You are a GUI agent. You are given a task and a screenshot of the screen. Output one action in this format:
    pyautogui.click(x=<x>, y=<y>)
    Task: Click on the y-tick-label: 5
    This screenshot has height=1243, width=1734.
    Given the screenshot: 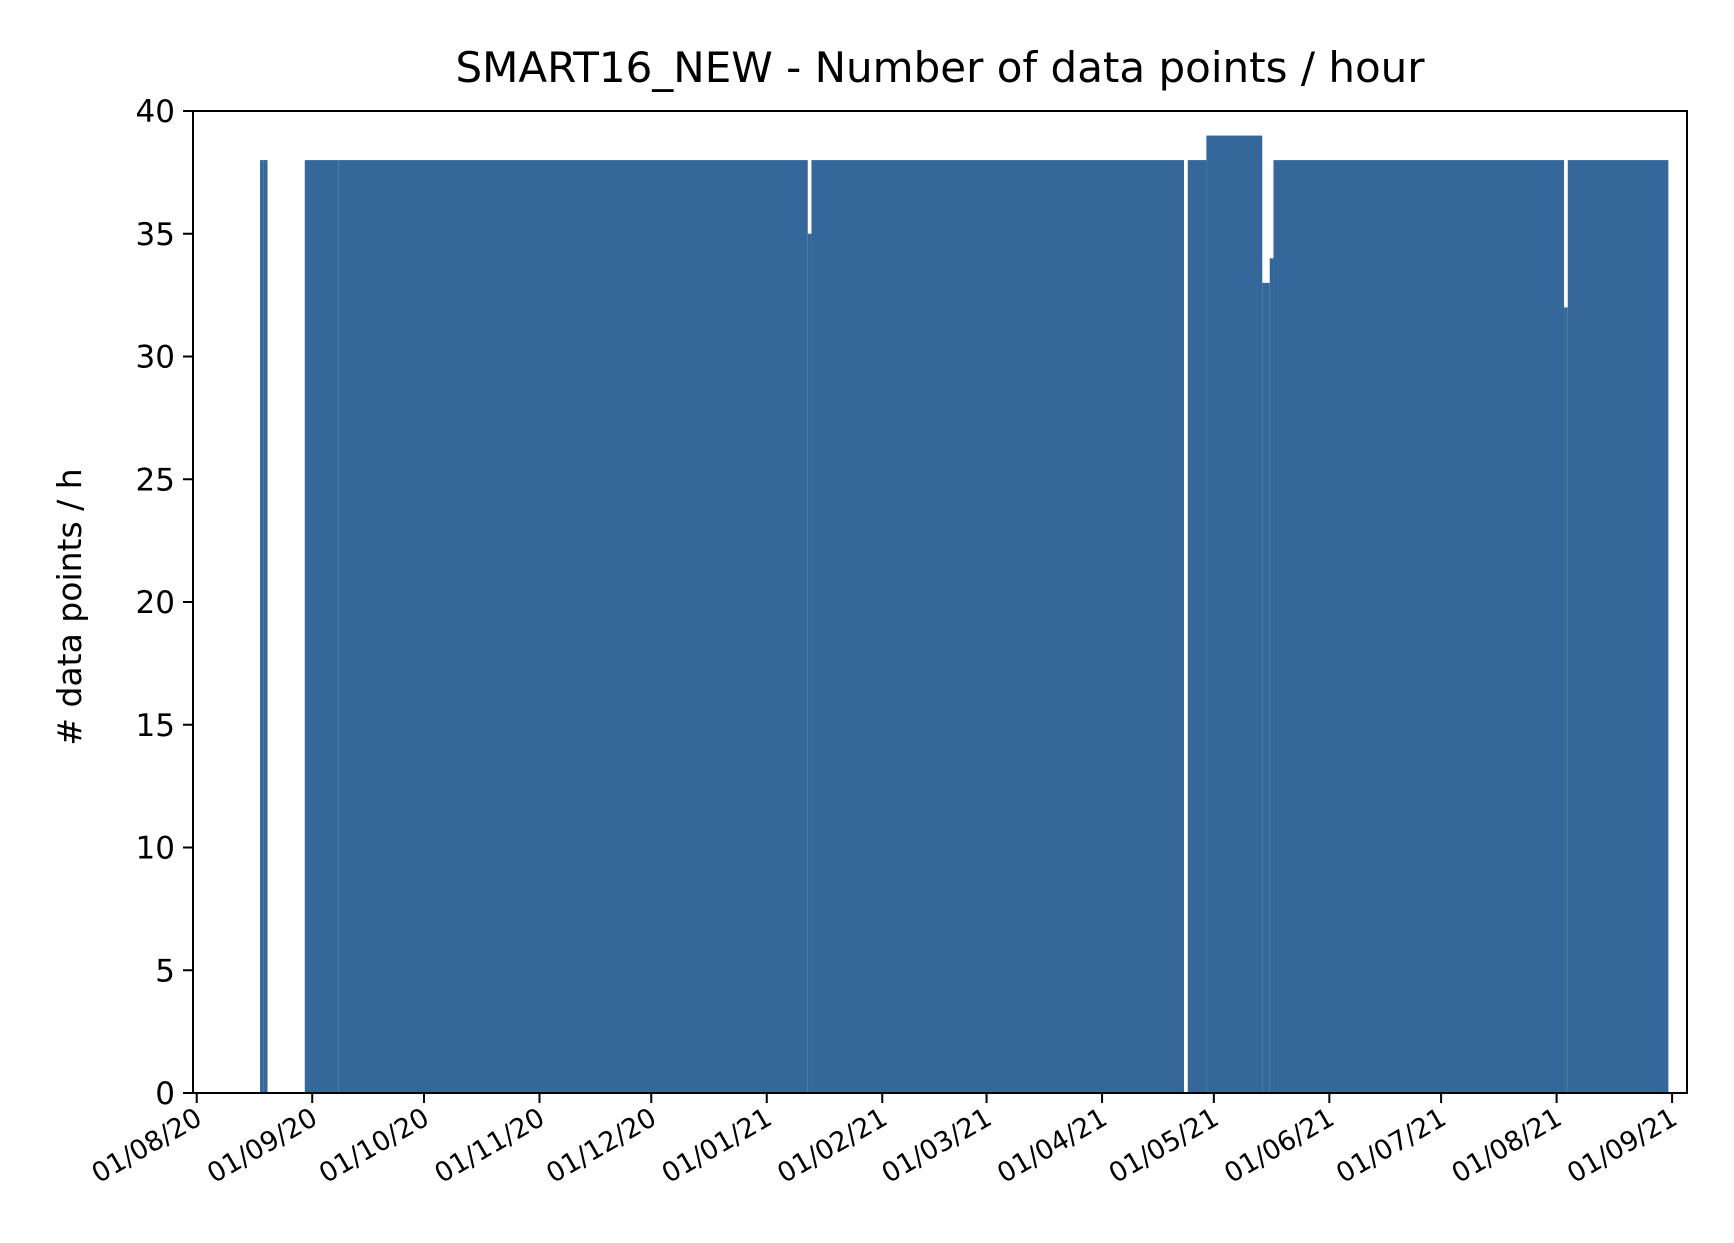 What is the action you would take?
    pyautogui.click(x=165, y=971)
    